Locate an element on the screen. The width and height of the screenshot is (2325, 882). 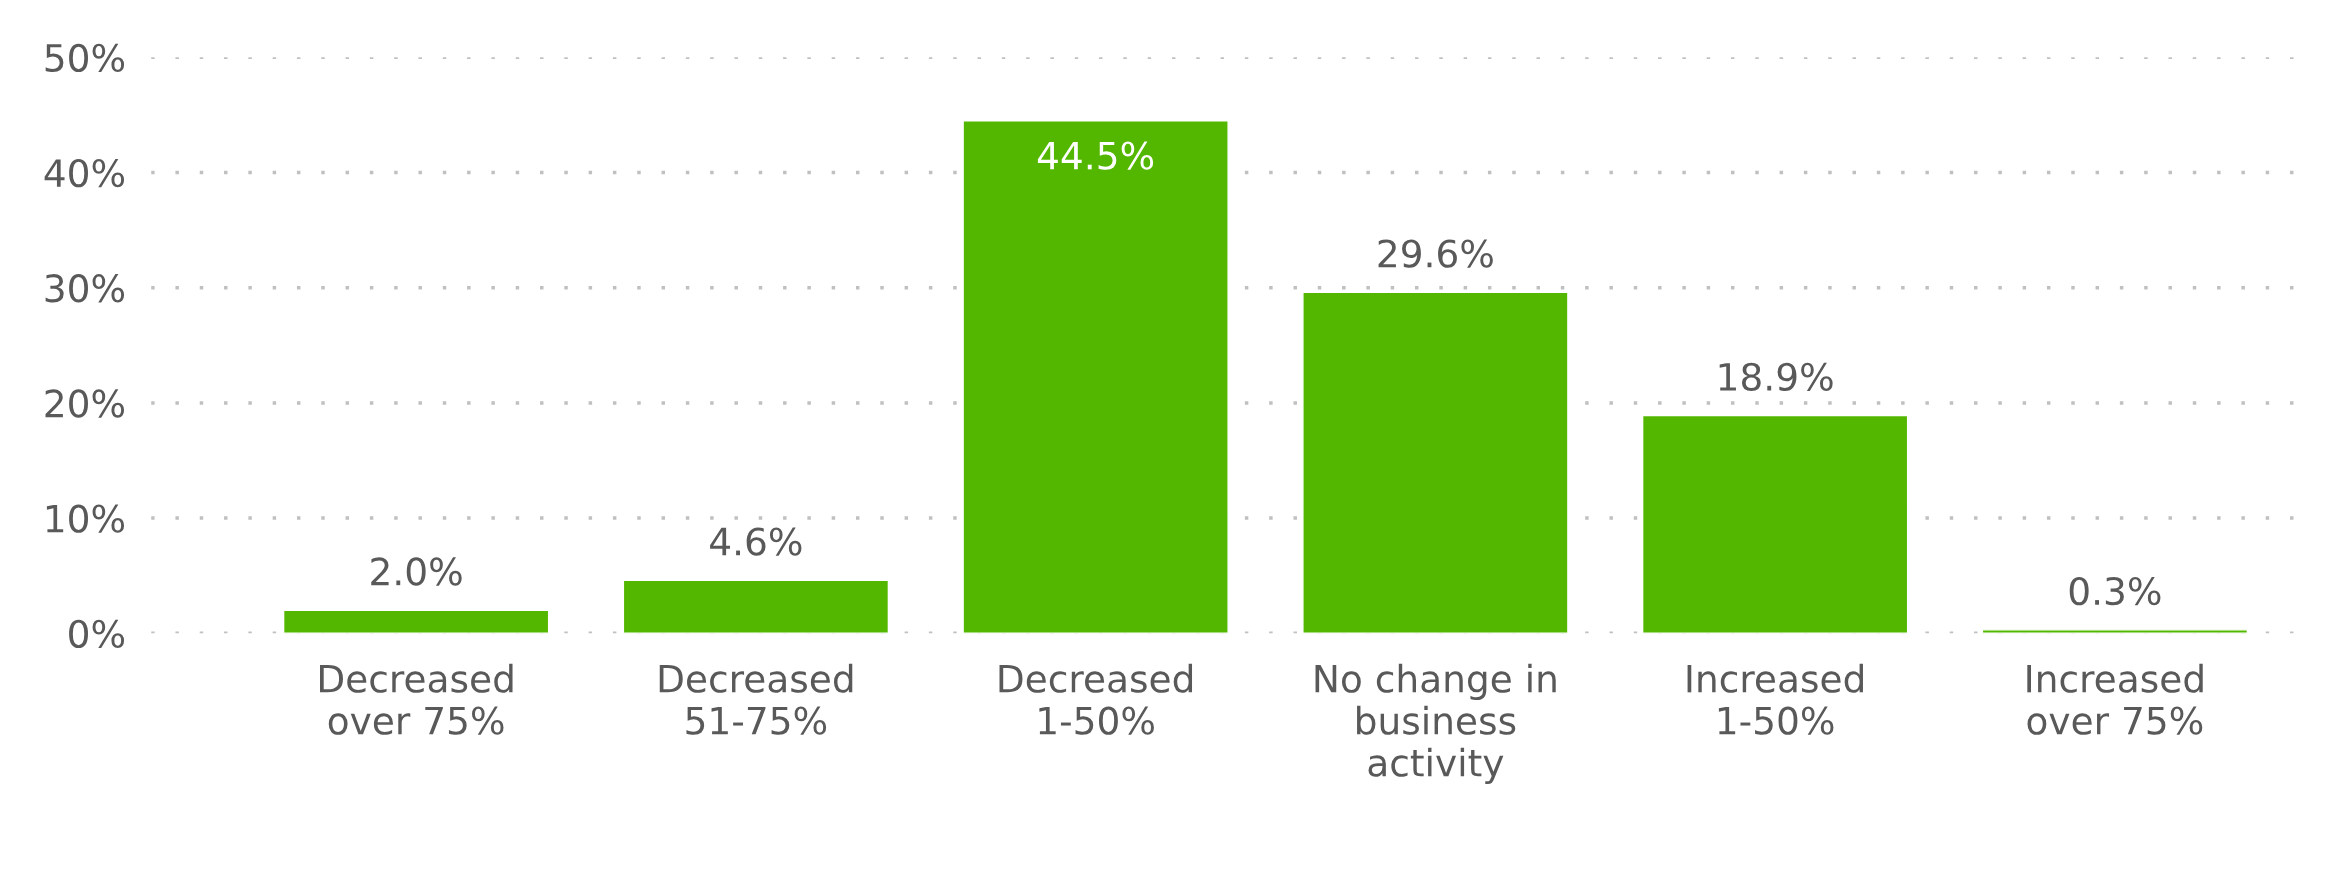
x-tick-label: Increased over 75% is located at coordinates (2115, 699).